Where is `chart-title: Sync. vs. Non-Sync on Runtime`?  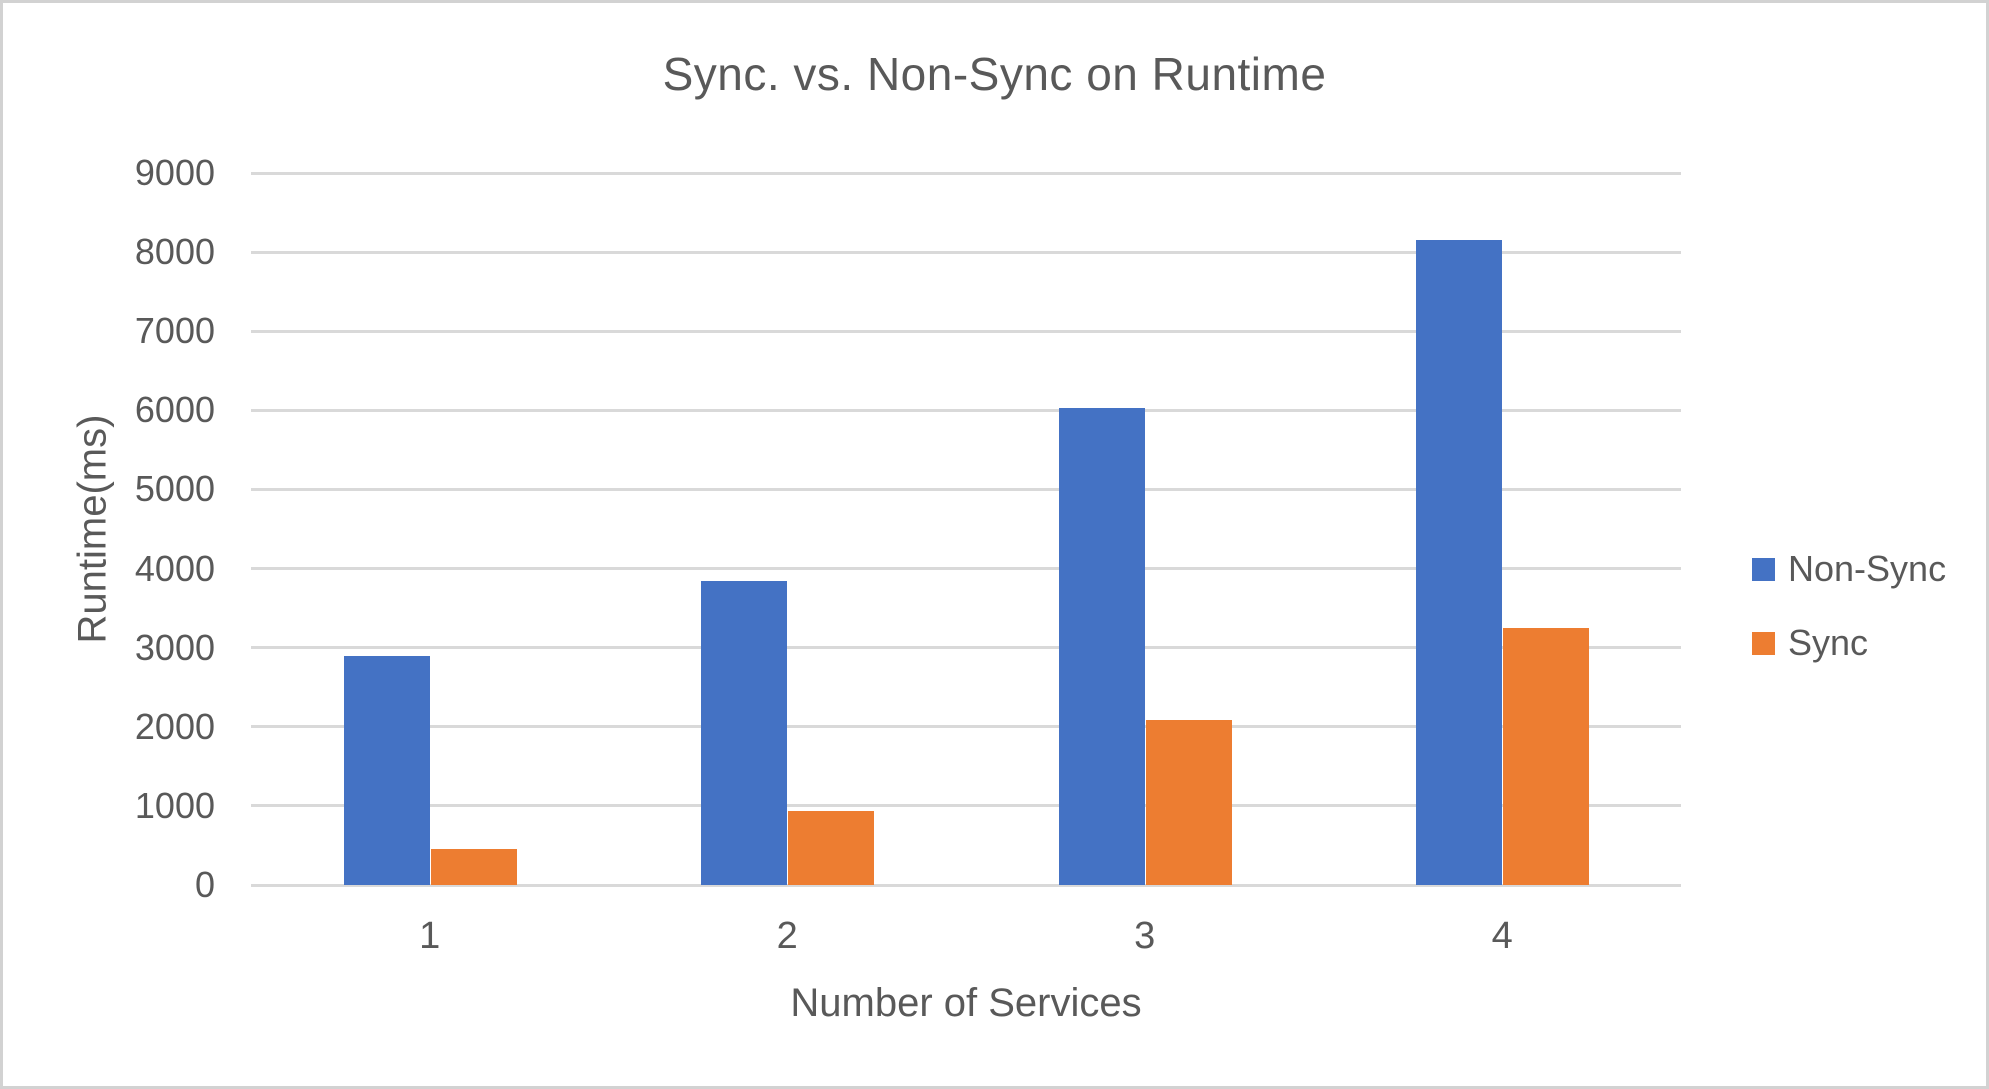 chart-title: Sync. vs. Non-Sync on Runtime is located at coordinates (994, 74).